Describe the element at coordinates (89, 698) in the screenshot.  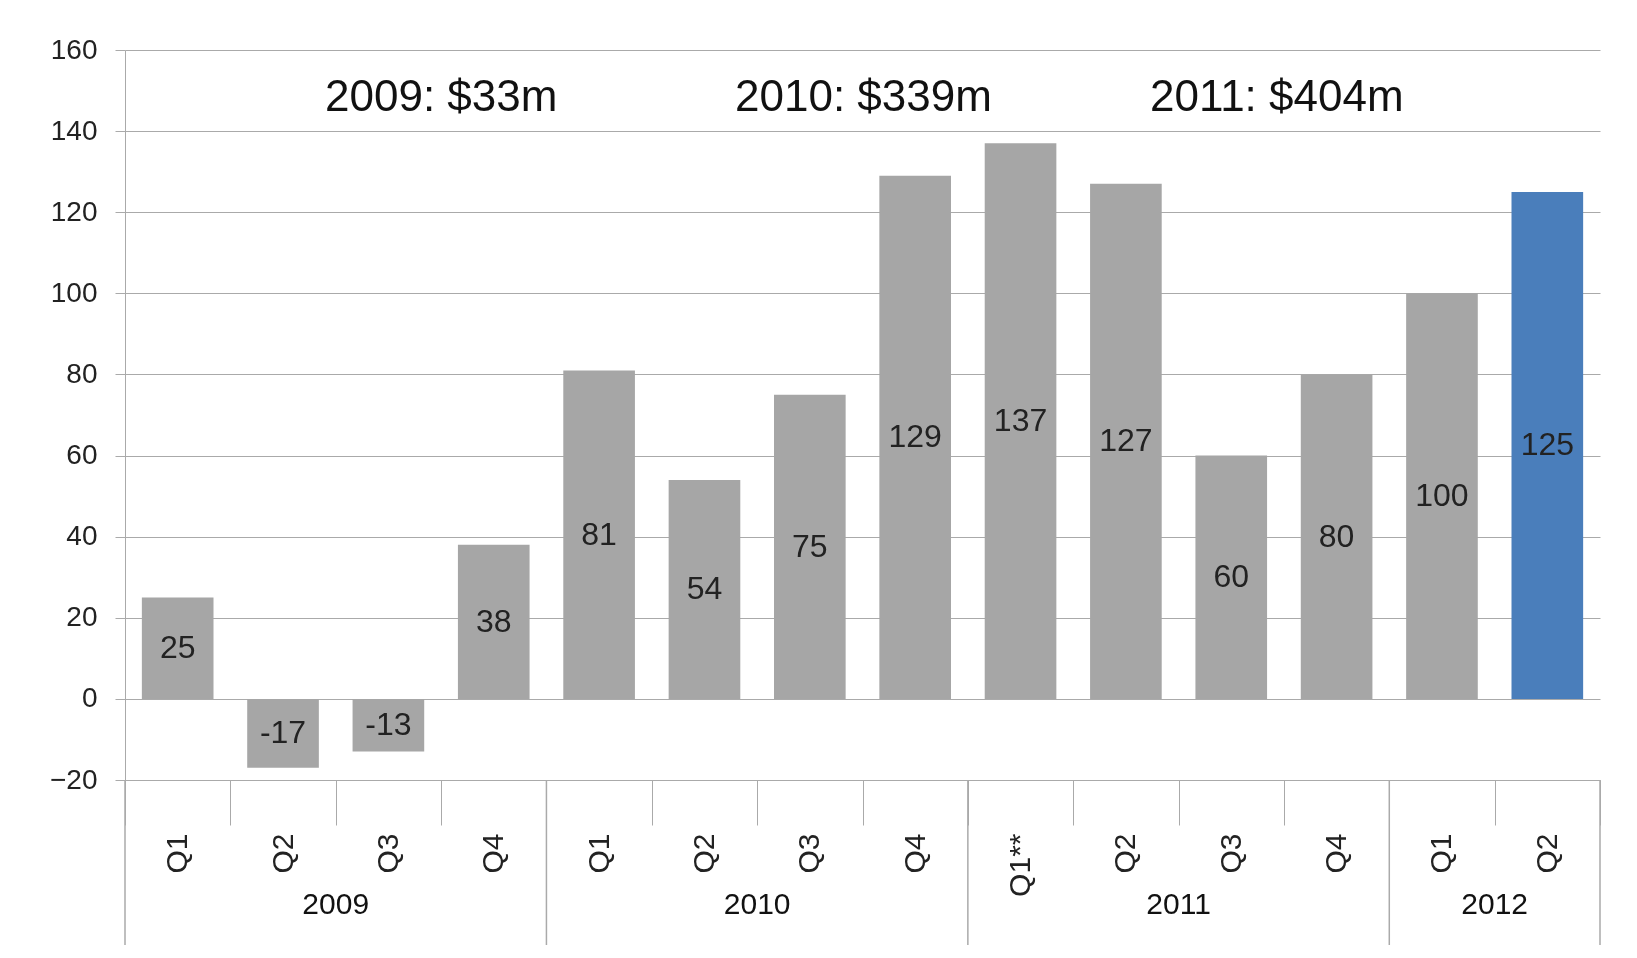
I see `y-tick-label: 0` at that location.